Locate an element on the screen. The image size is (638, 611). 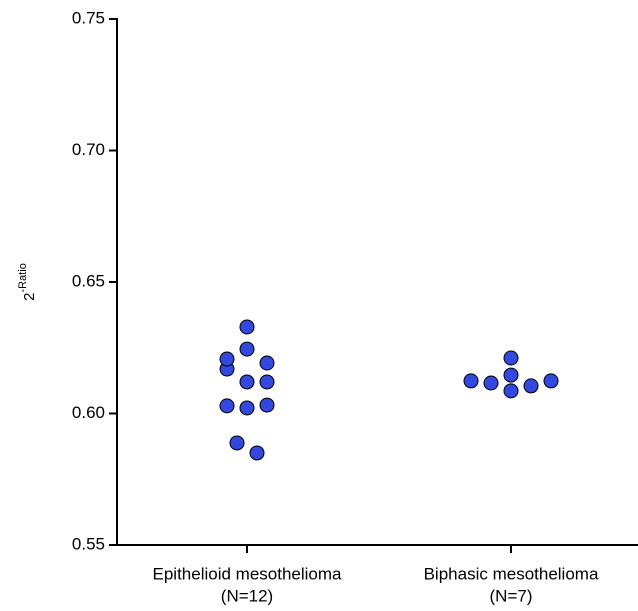
x-tick-label: Biphasic mesothelioma is located at coordinates (511, 573).